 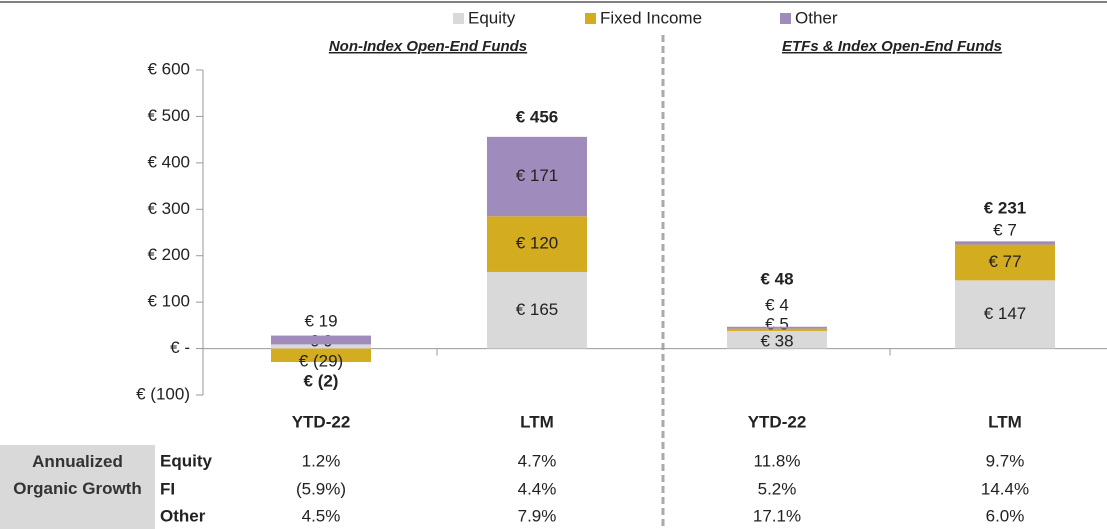 What do you see at coordinates (428, 46) in the screenshot?
I see `group-title: Non-Index Open-End Funds` at bounding box center [428, 46].